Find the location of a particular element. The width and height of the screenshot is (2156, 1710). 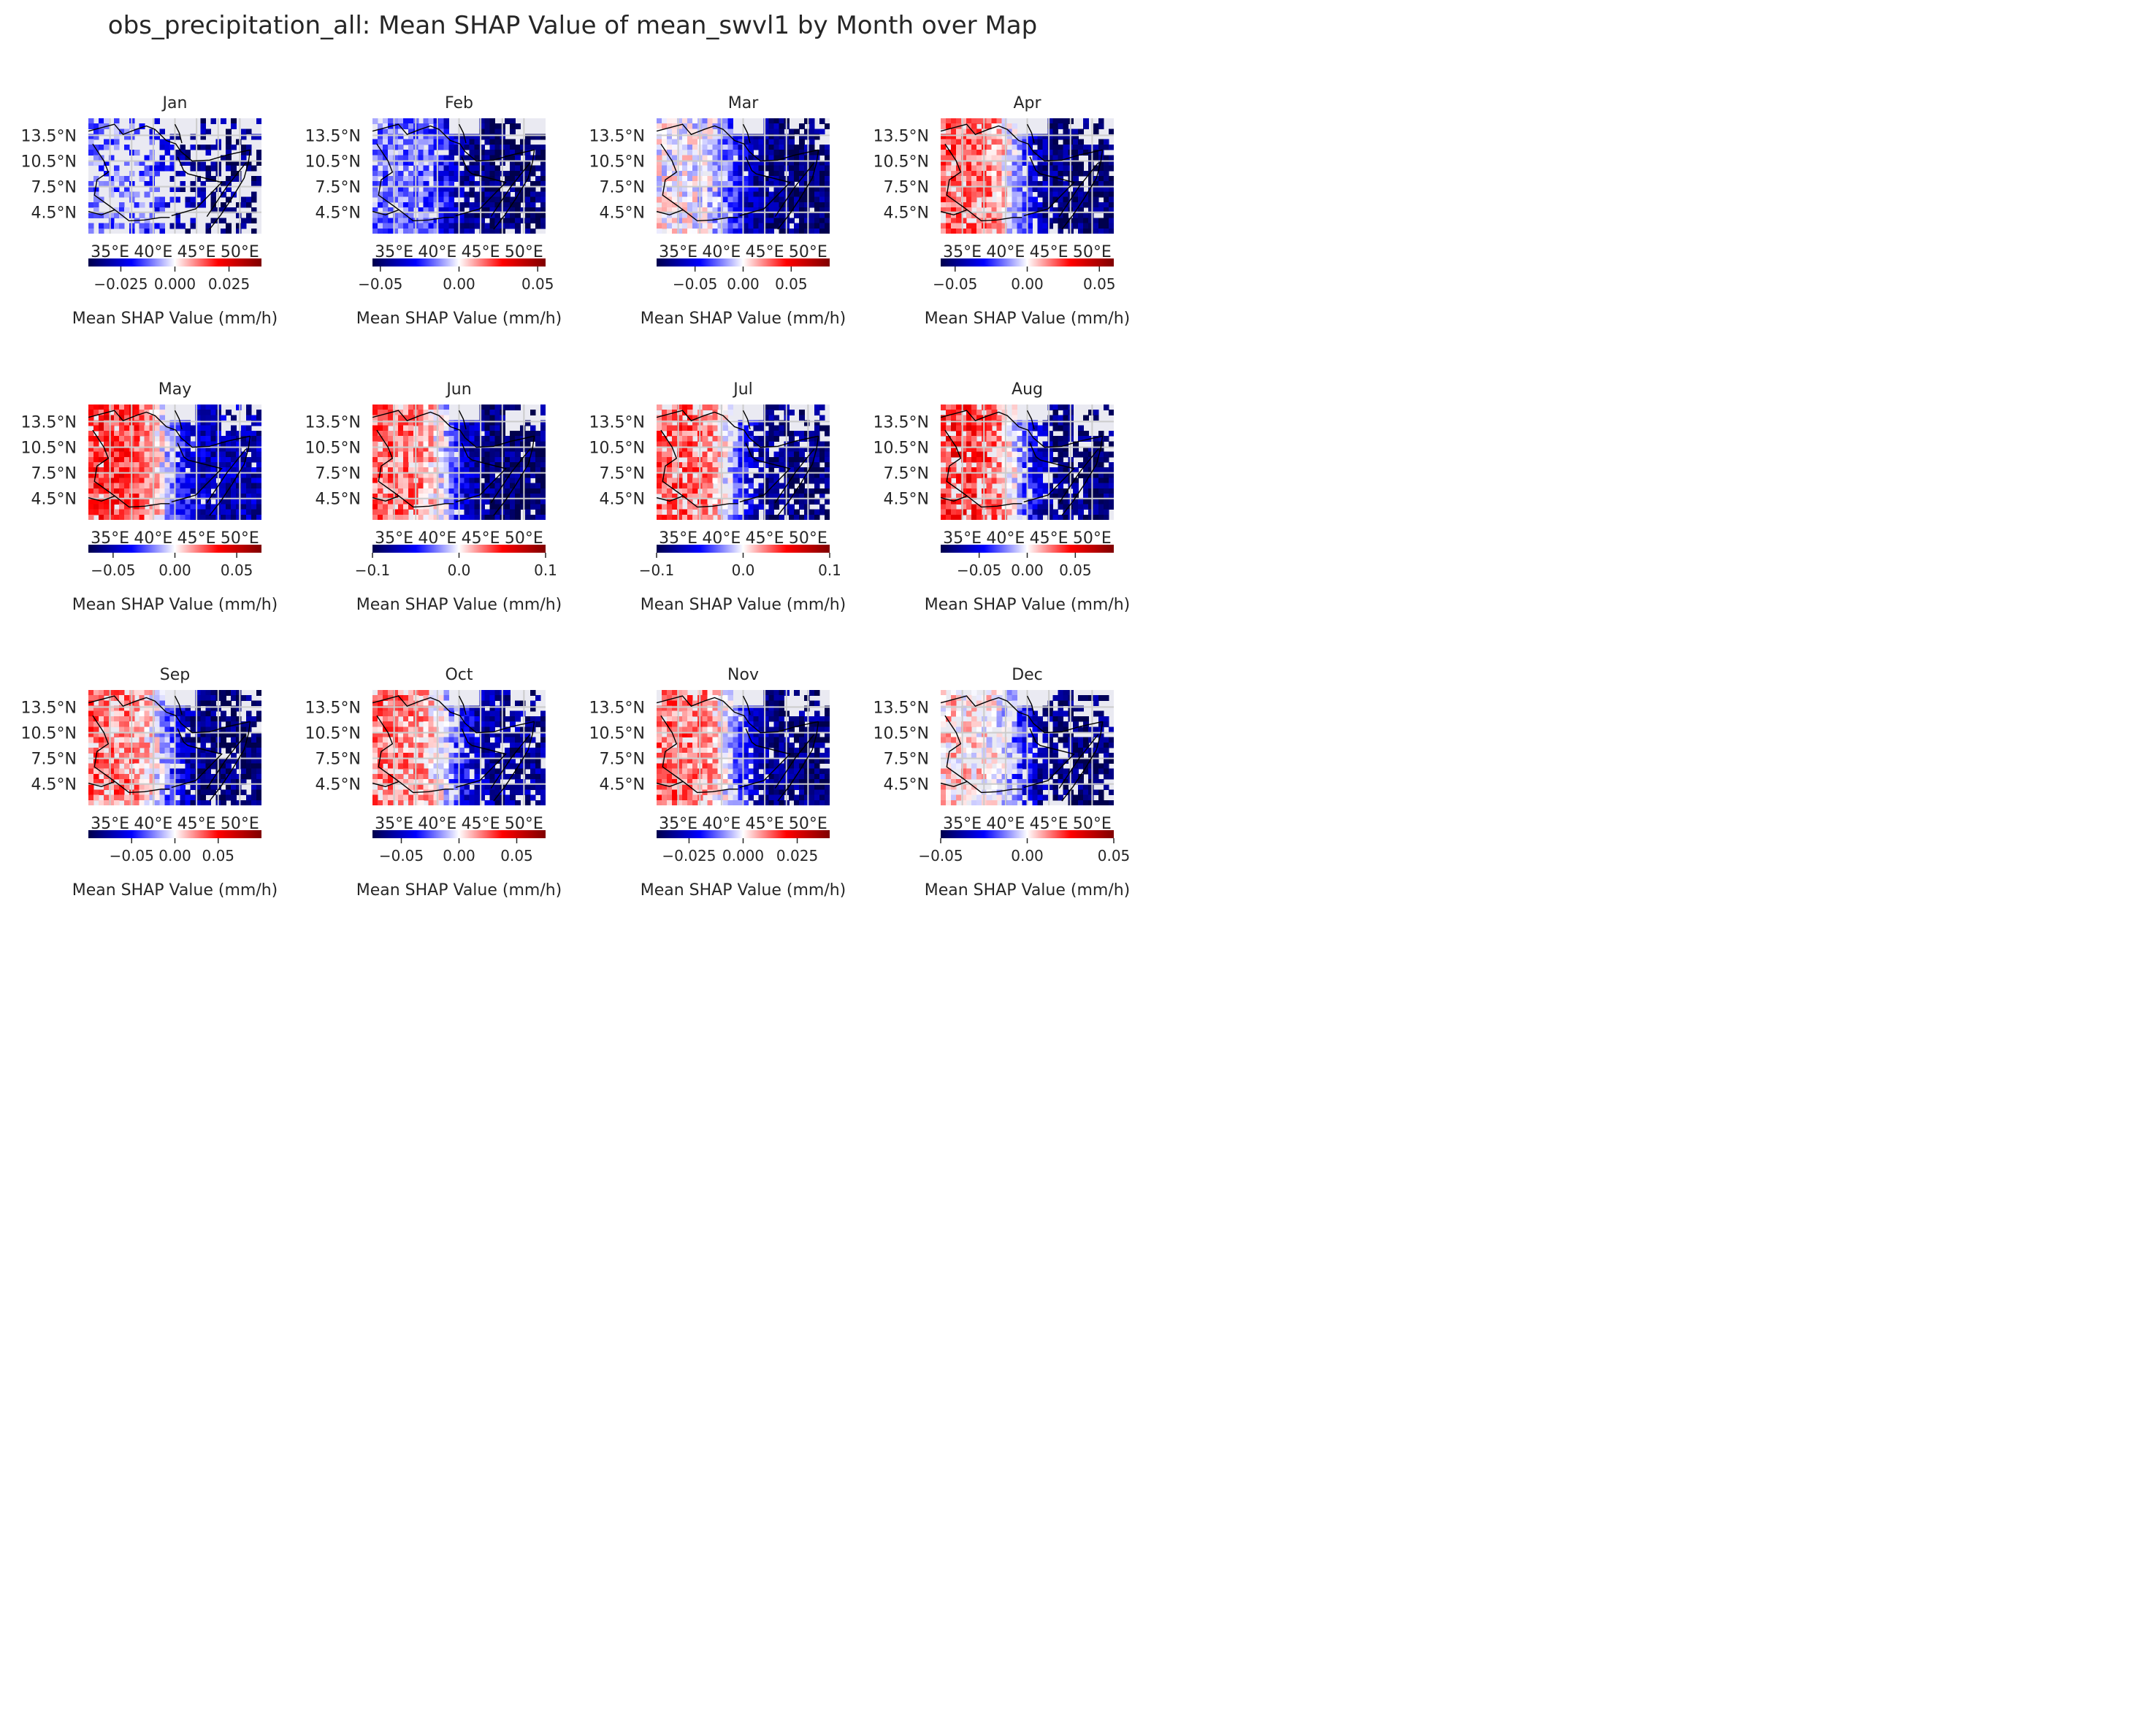

lat-tick-labels: 13.5°N10.5°N7.5°N4.5°N is located at coordinates (617, 460).